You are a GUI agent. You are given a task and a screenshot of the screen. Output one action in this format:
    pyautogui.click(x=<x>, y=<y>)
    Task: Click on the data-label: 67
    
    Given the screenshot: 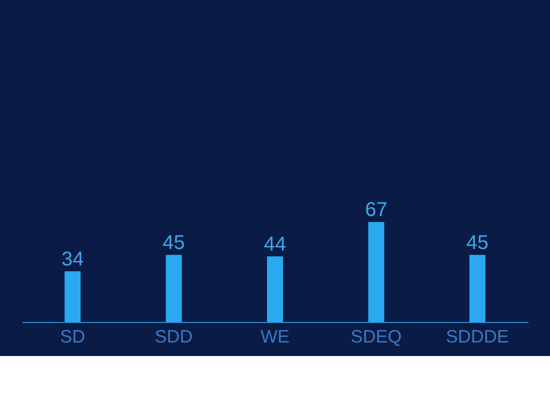 What is the action you would take?
    pyautogui.click(x=376, y=210)
    